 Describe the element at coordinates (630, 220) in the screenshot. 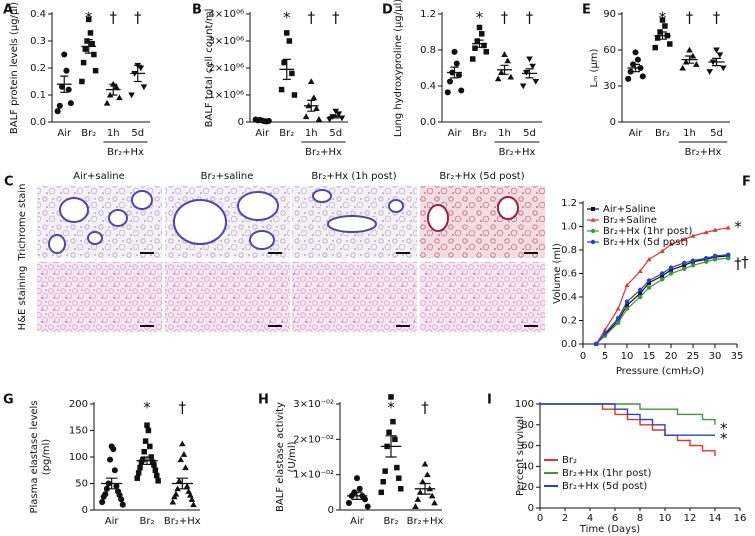

I see `legend-label: Br₂+Saline` at that location.